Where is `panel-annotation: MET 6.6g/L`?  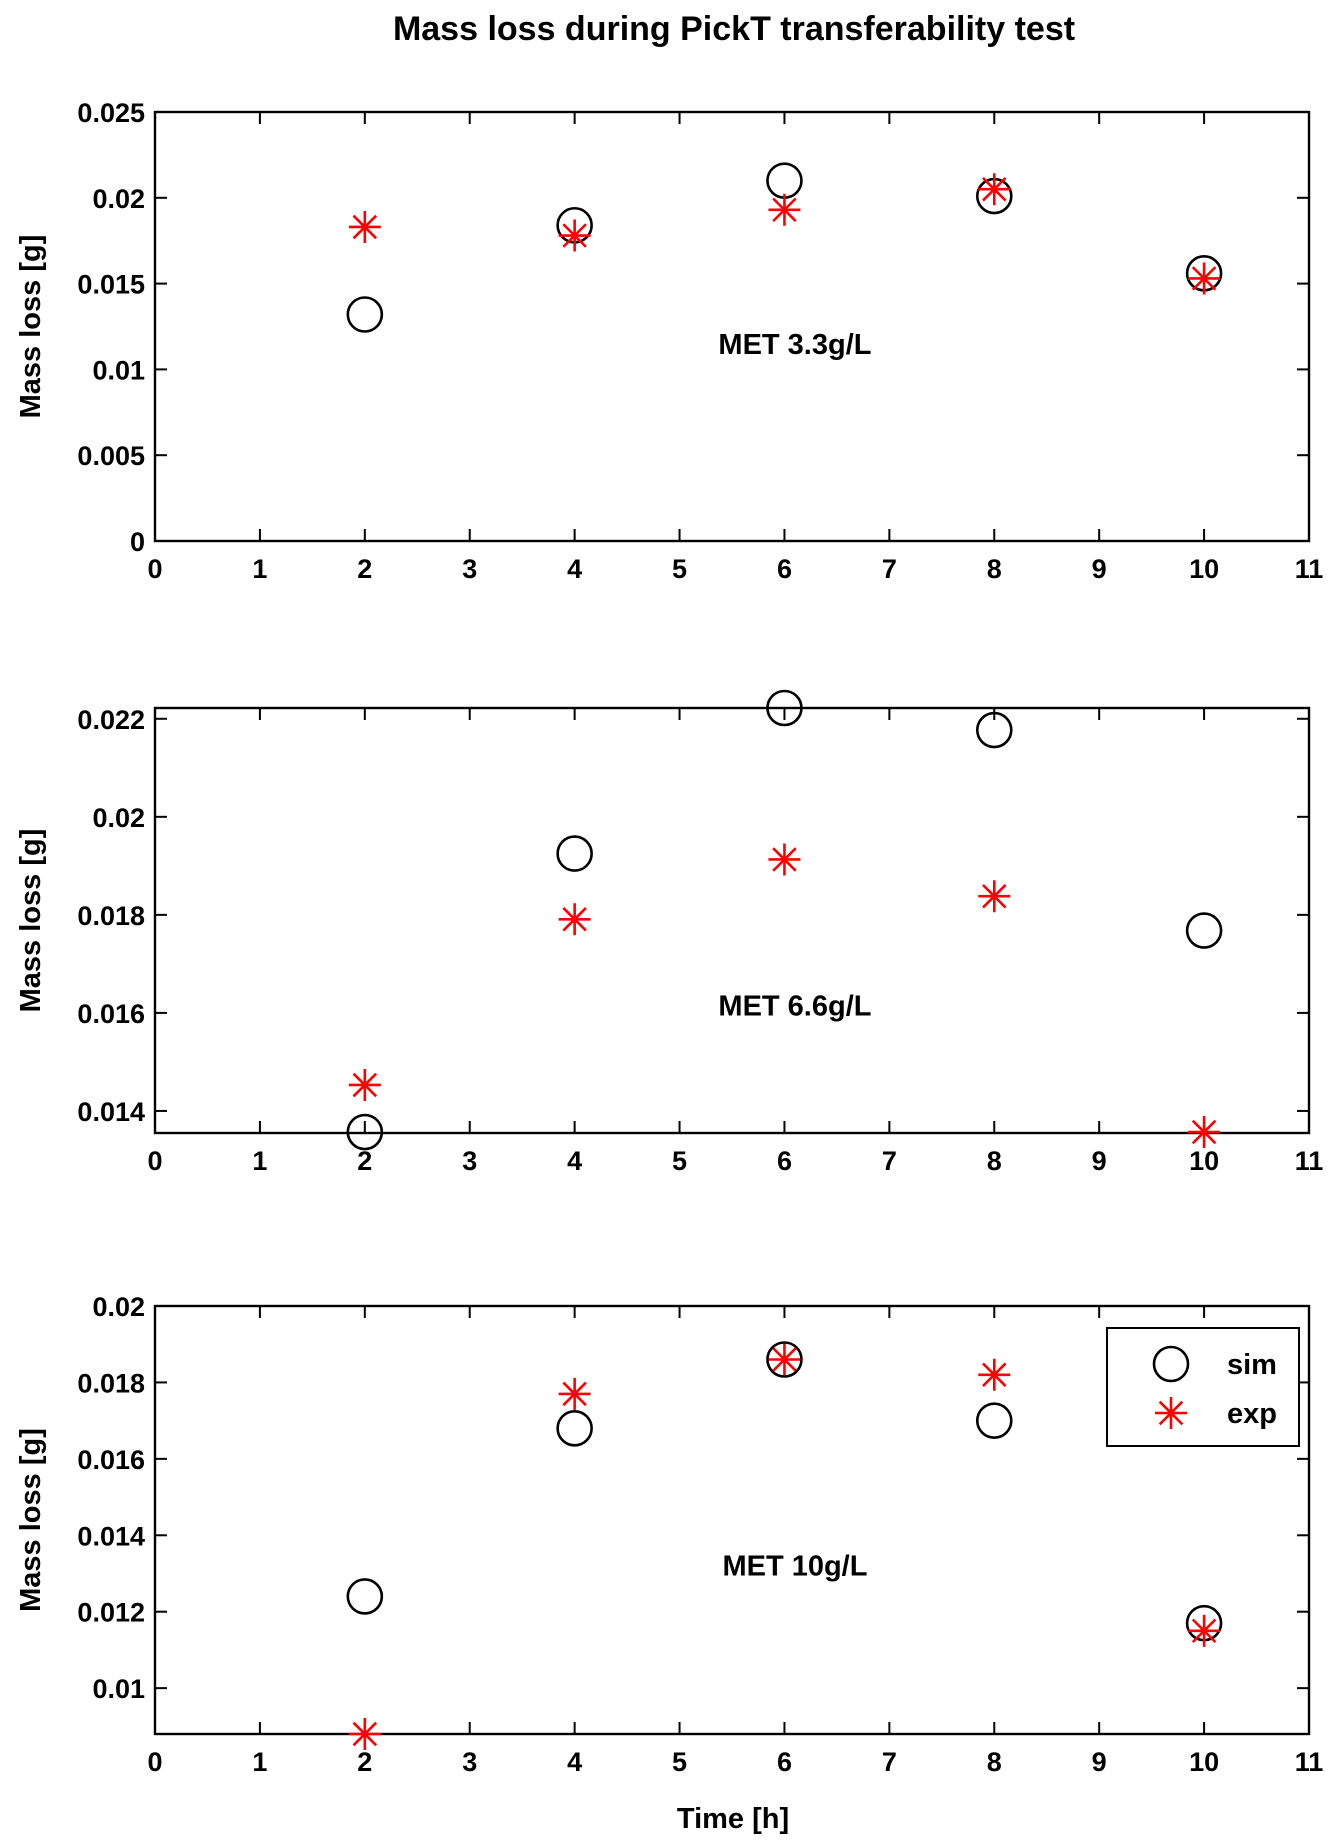
panel-annotation: MET 6.6g/L is located at coordinates (794, 1006).